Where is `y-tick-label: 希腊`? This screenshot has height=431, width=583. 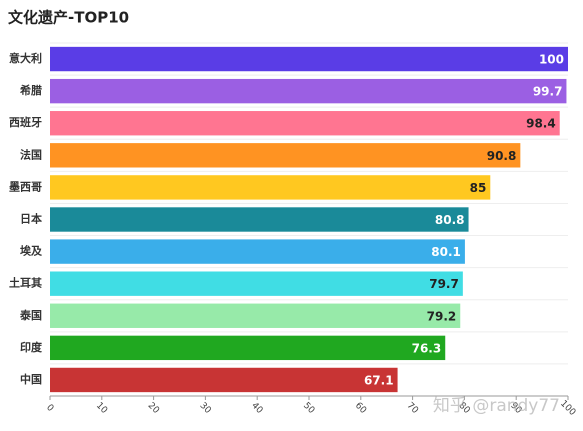
y-tick-label: 希腊 is located at coordinates (30, 90).